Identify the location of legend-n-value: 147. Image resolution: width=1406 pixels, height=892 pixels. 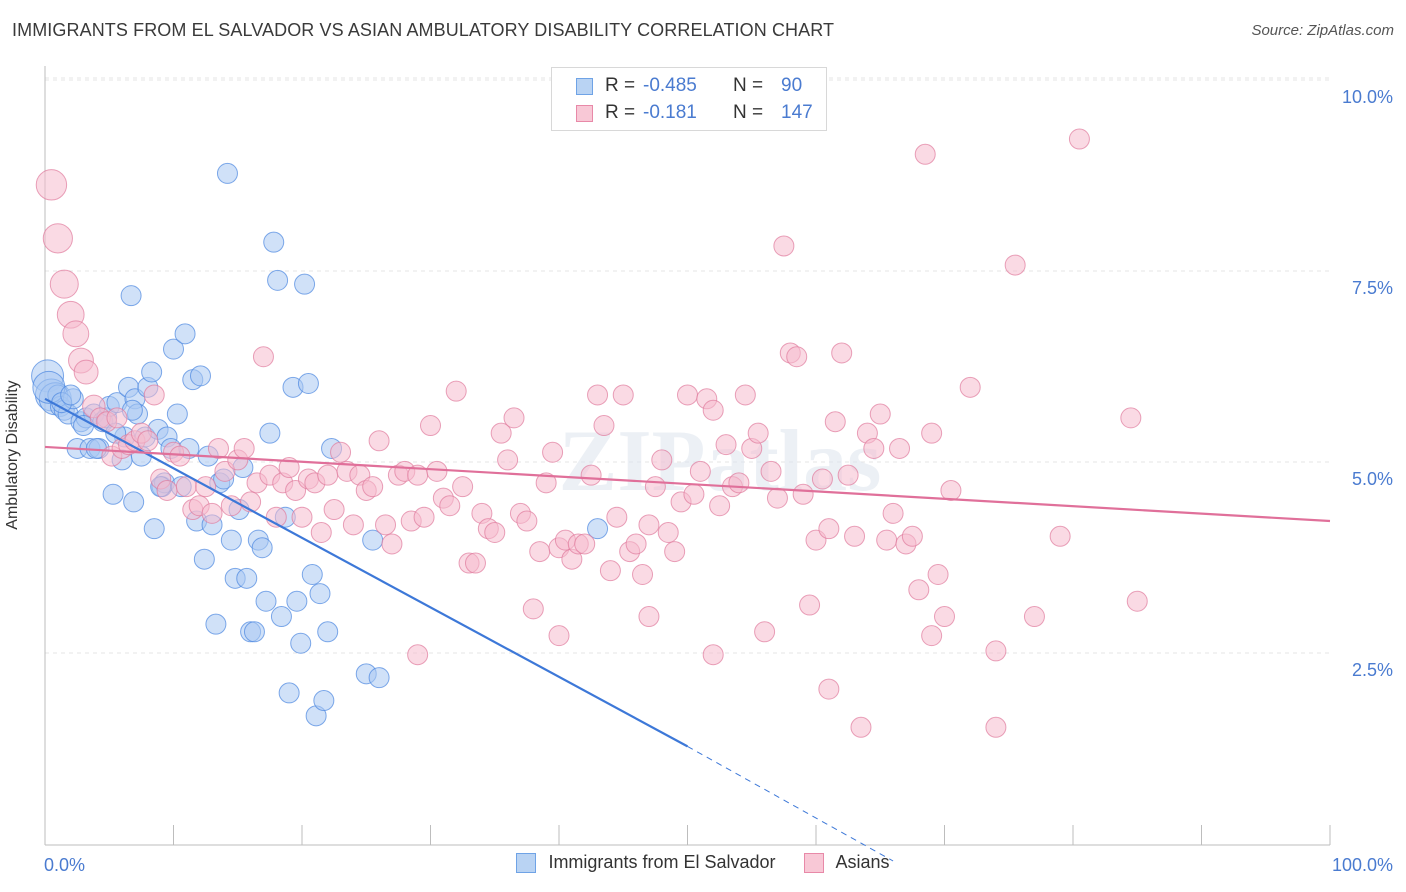
(797, 112).